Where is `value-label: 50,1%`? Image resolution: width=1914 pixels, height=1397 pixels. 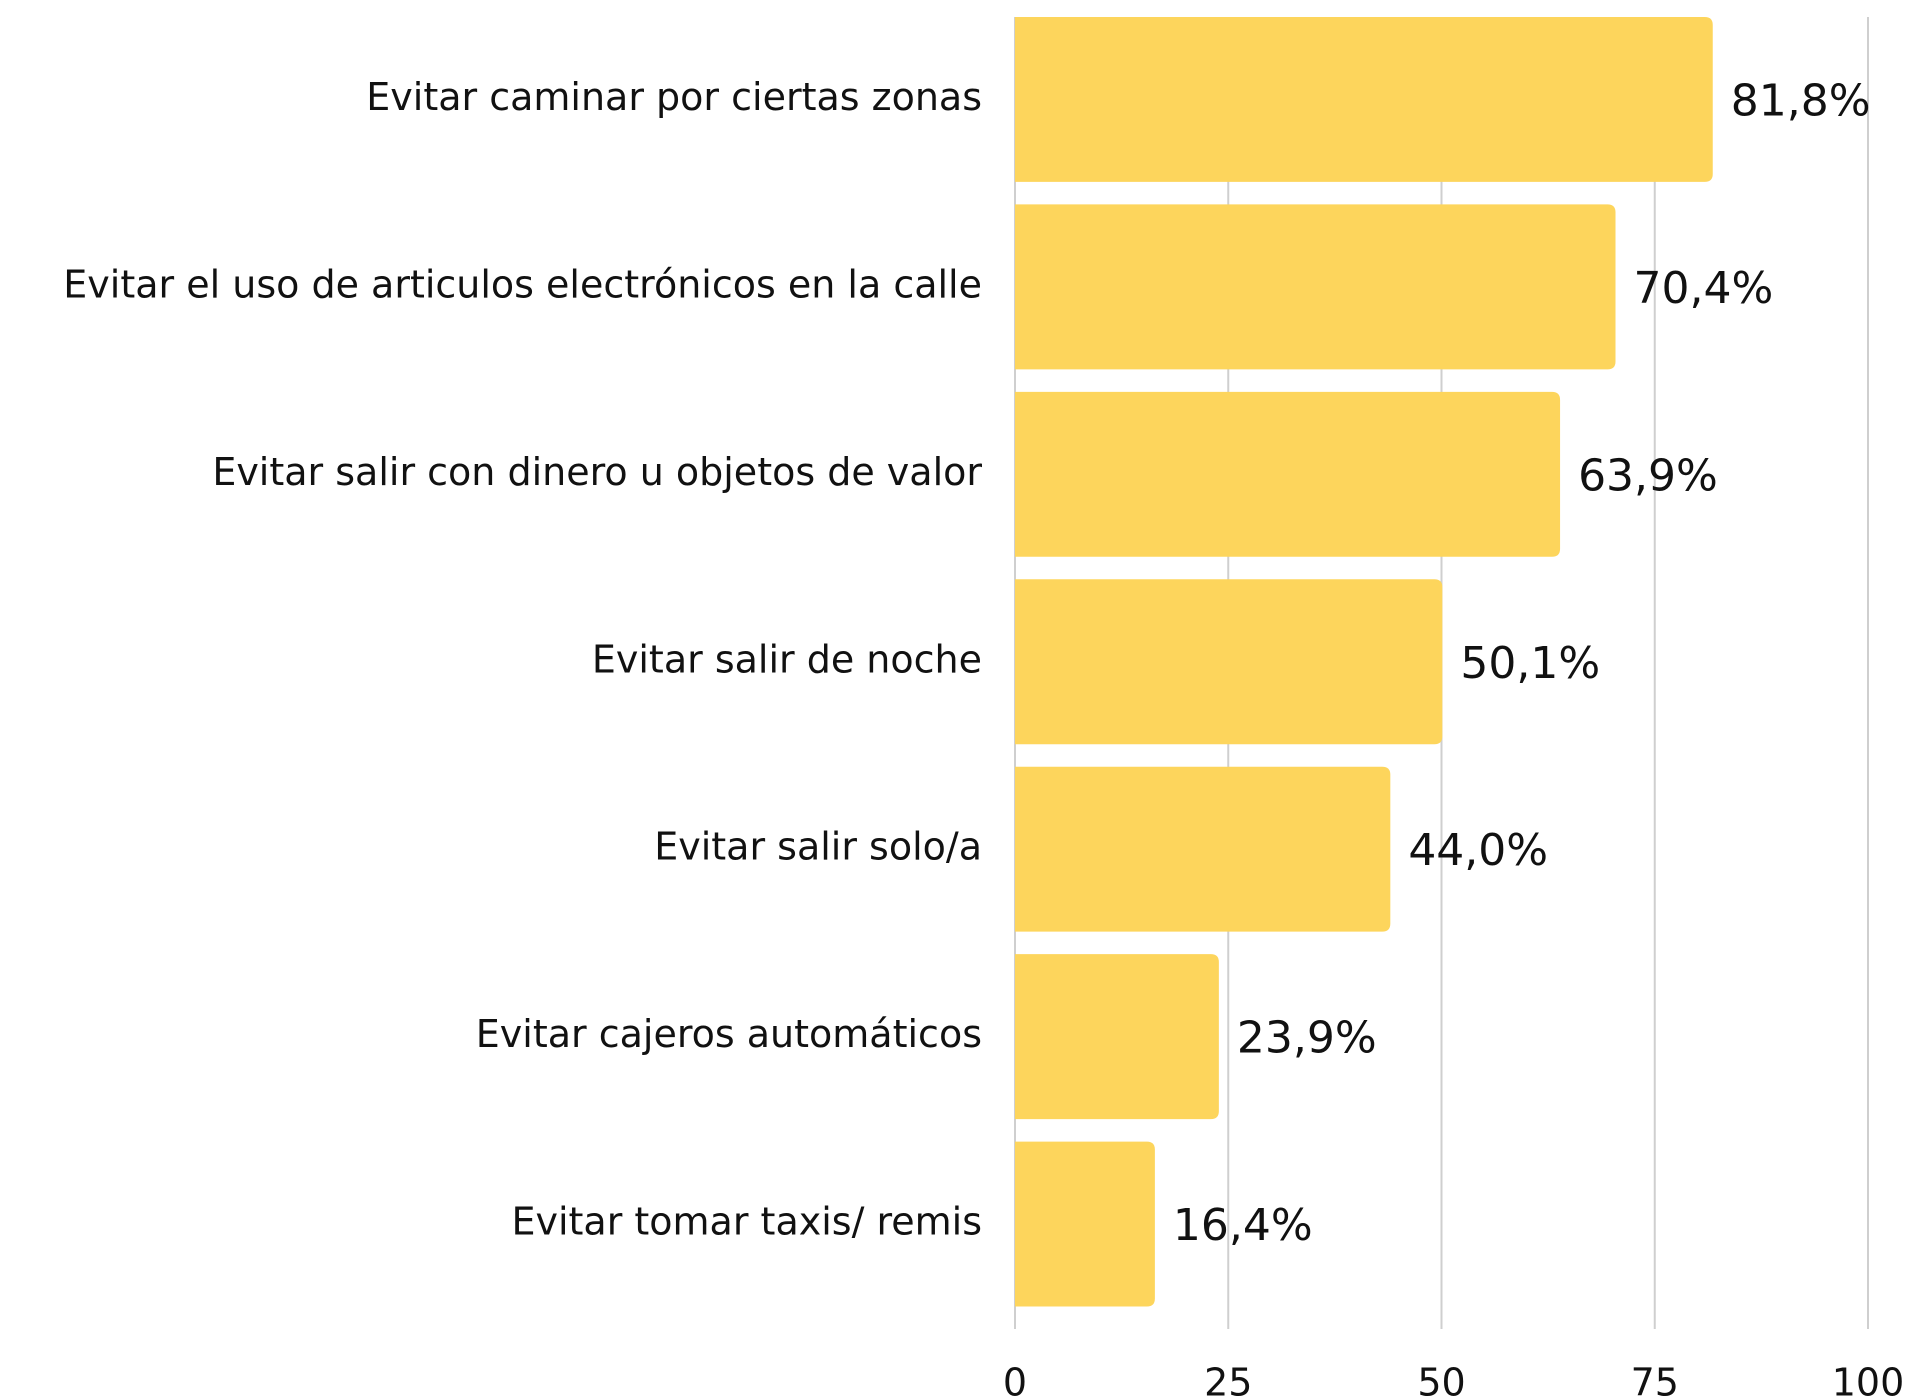 value-label: 50,1% is located at coordinates (1530, 663).